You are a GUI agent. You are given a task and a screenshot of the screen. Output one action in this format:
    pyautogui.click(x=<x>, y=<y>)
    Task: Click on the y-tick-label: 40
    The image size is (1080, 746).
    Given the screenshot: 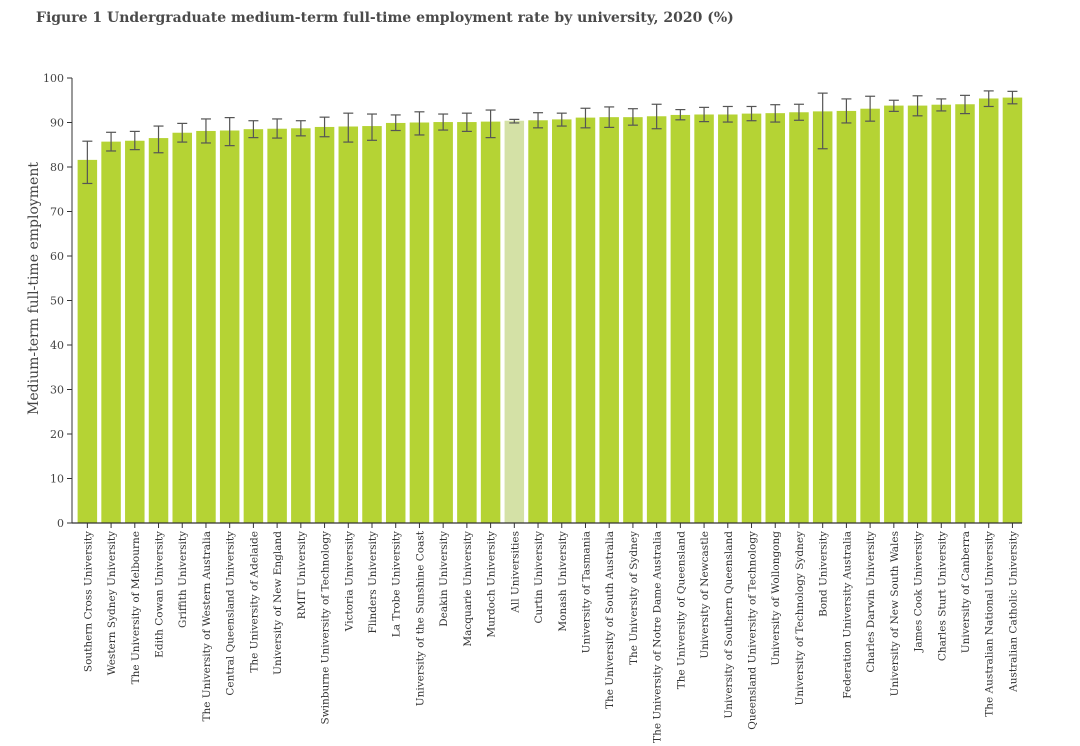 What is the action you would take?
    pyautogui.click(x=57, y=345)
    